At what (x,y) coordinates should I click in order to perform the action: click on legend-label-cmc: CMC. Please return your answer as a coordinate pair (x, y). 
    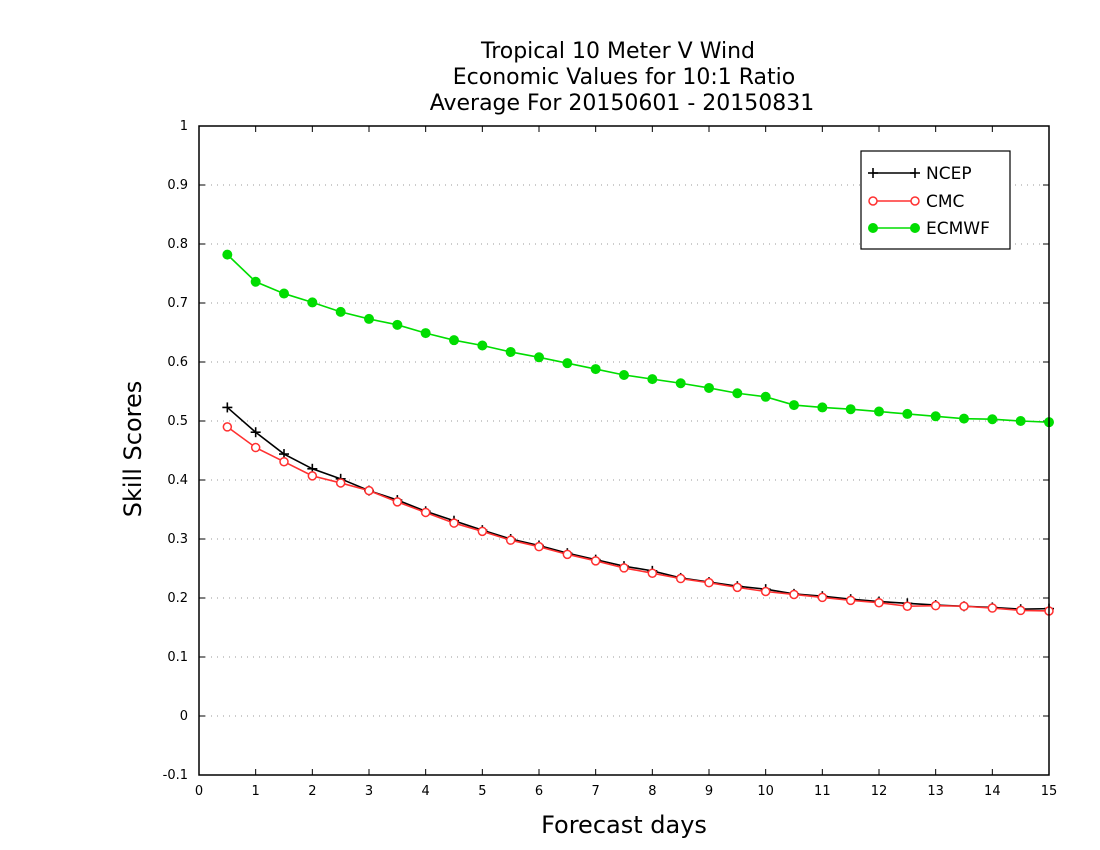
    Looking at the image, I should click on (945, 202).